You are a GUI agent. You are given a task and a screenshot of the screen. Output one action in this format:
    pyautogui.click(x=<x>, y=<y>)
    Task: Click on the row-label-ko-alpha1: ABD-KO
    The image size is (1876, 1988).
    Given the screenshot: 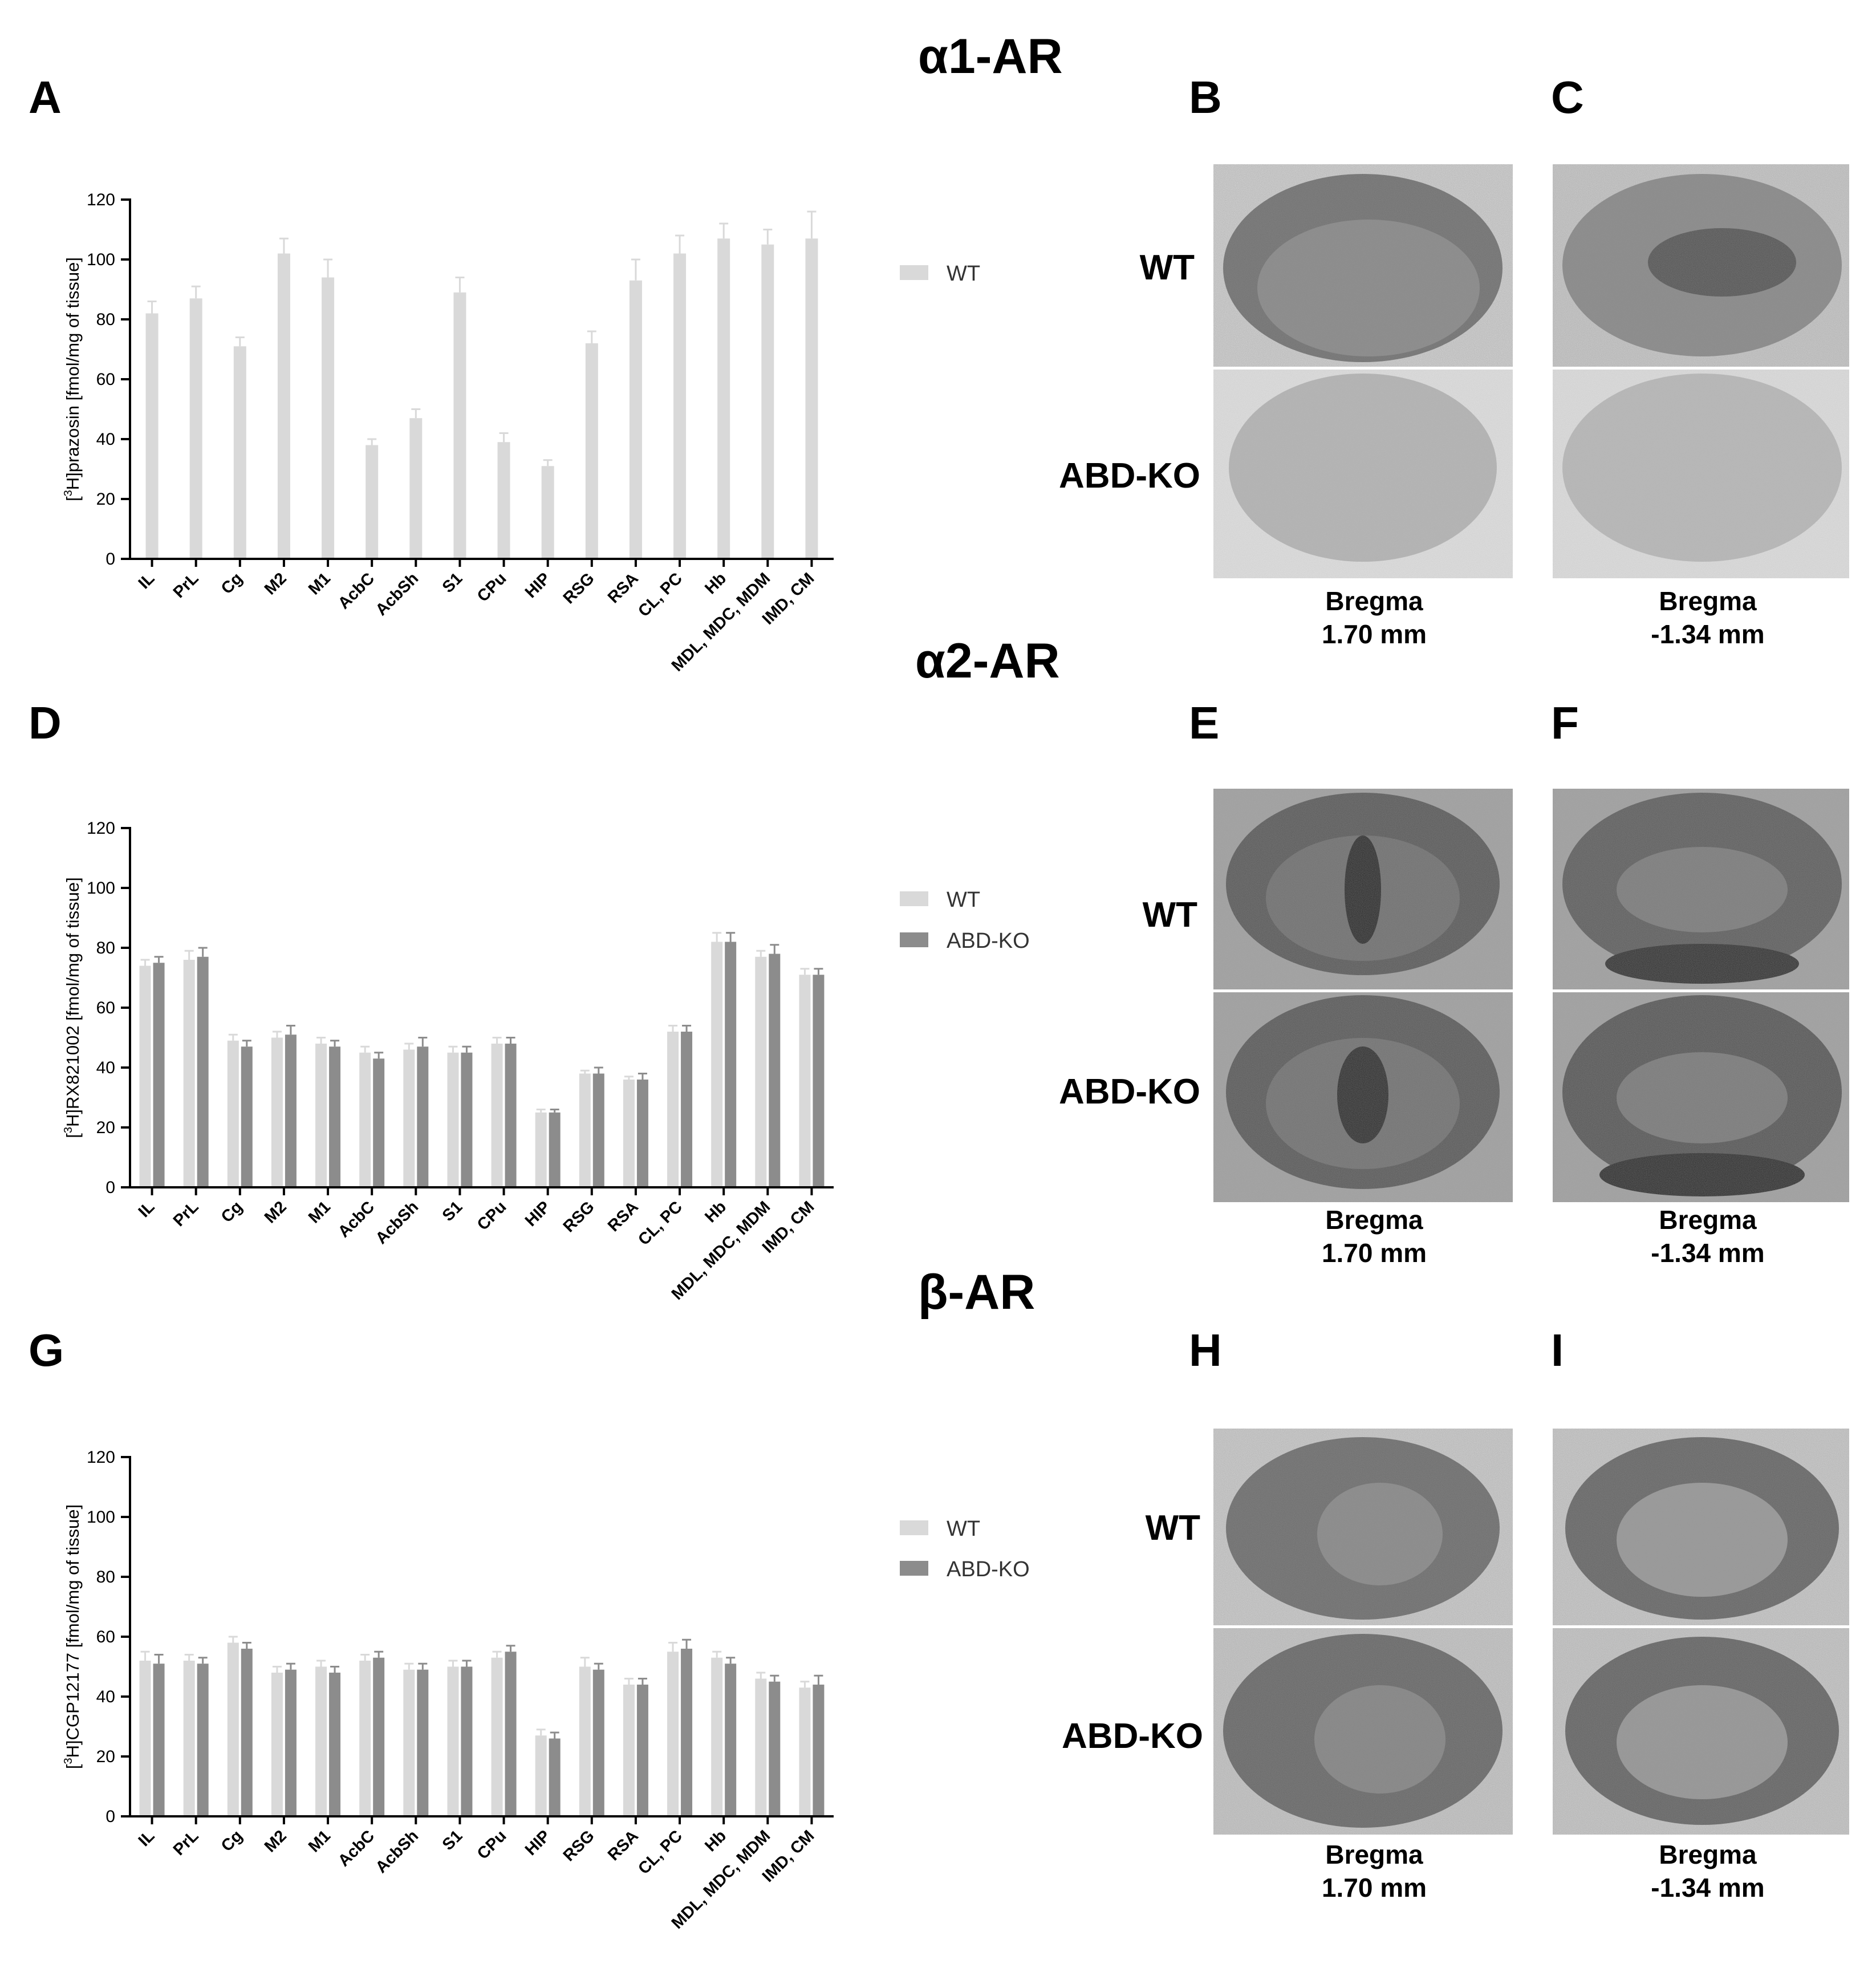 What is the action you would take?
    pyautogui.click(x=1129, y=476)
    